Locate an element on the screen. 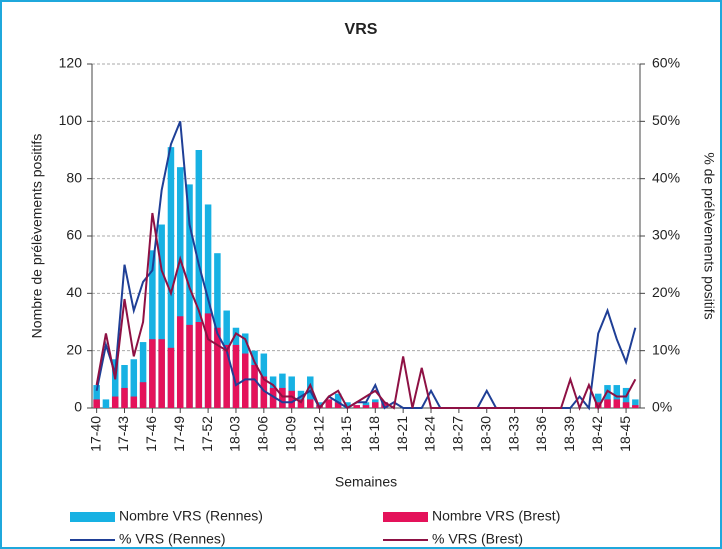 Image resolution: width=722 pixels, height=549 pixels. x-tick-label: 18-12 is located at coordinates (318, 434).